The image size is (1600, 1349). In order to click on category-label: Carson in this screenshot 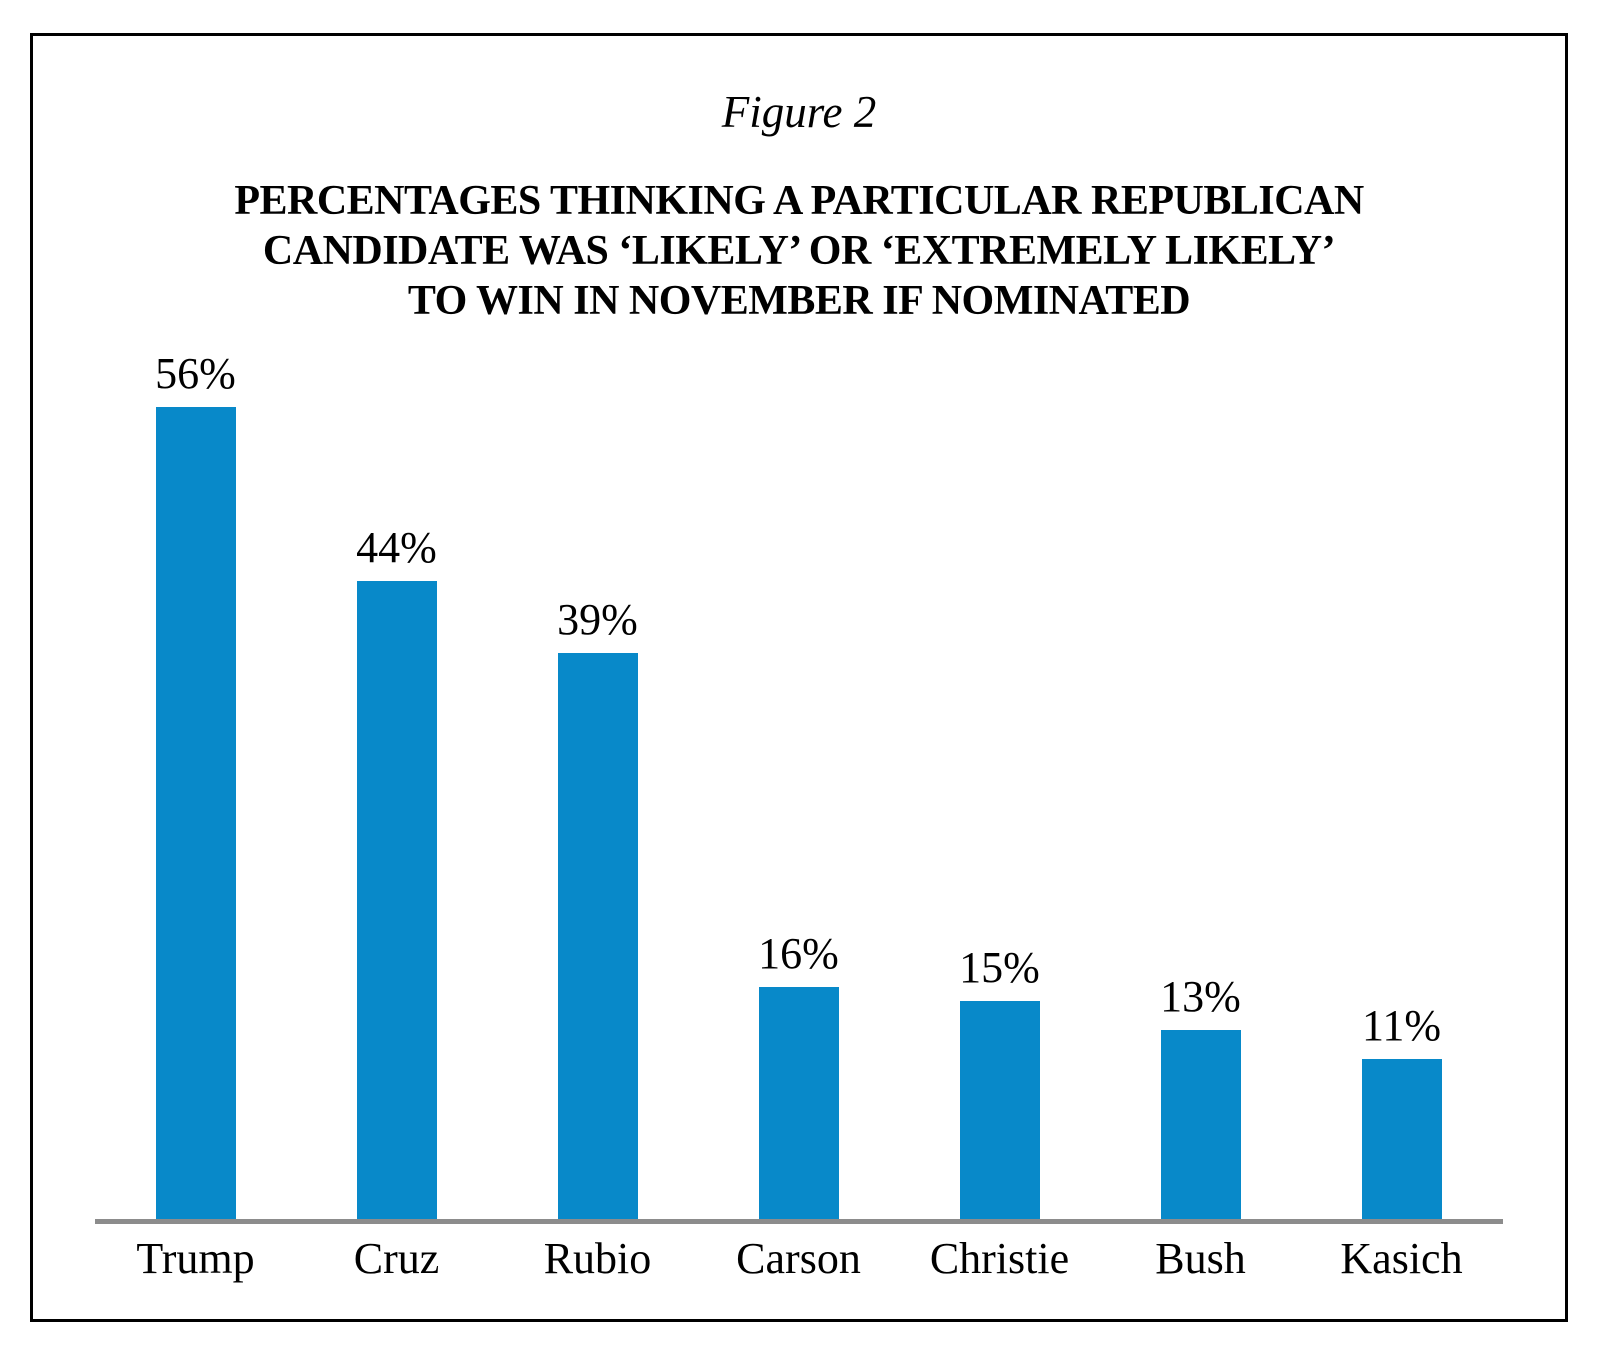, I will do `click(798, 1258)`.